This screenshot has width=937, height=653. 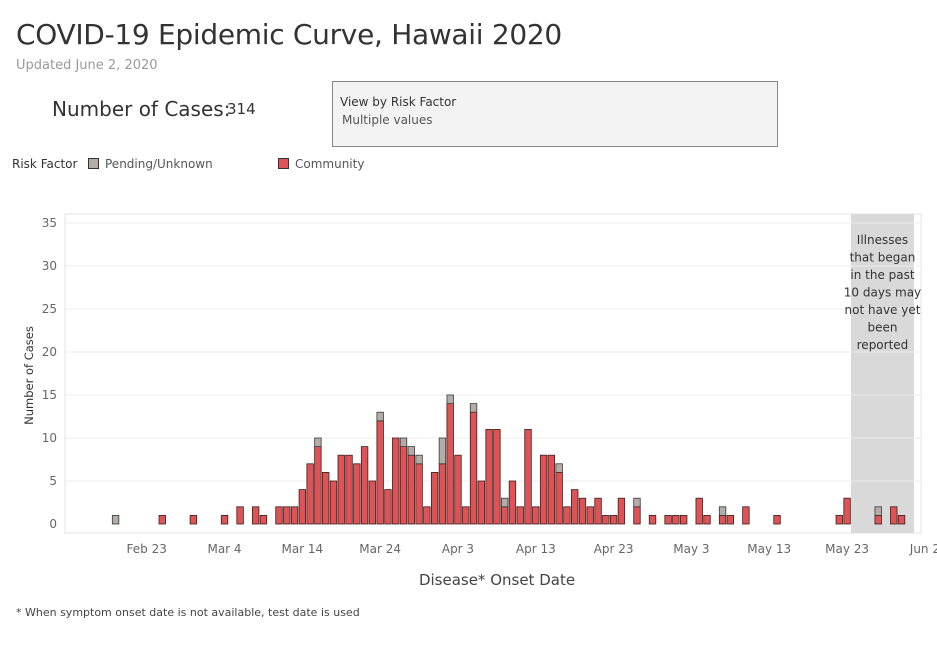 I want to click on y-tick-label: 5, so click(x=53, y=481).